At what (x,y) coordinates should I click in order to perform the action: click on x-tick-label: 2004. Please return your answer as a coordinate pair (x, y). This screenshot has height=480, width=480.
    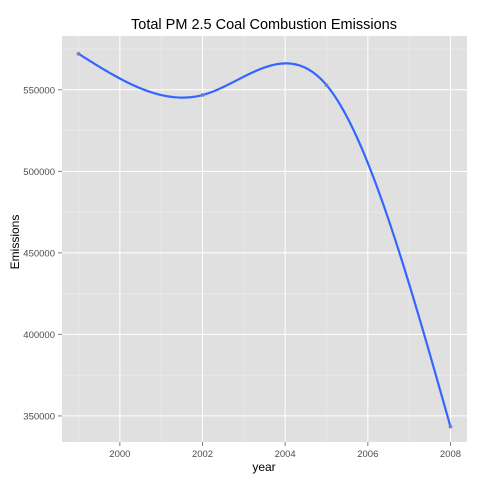
    Looking at the image, I should click on (285, 454).